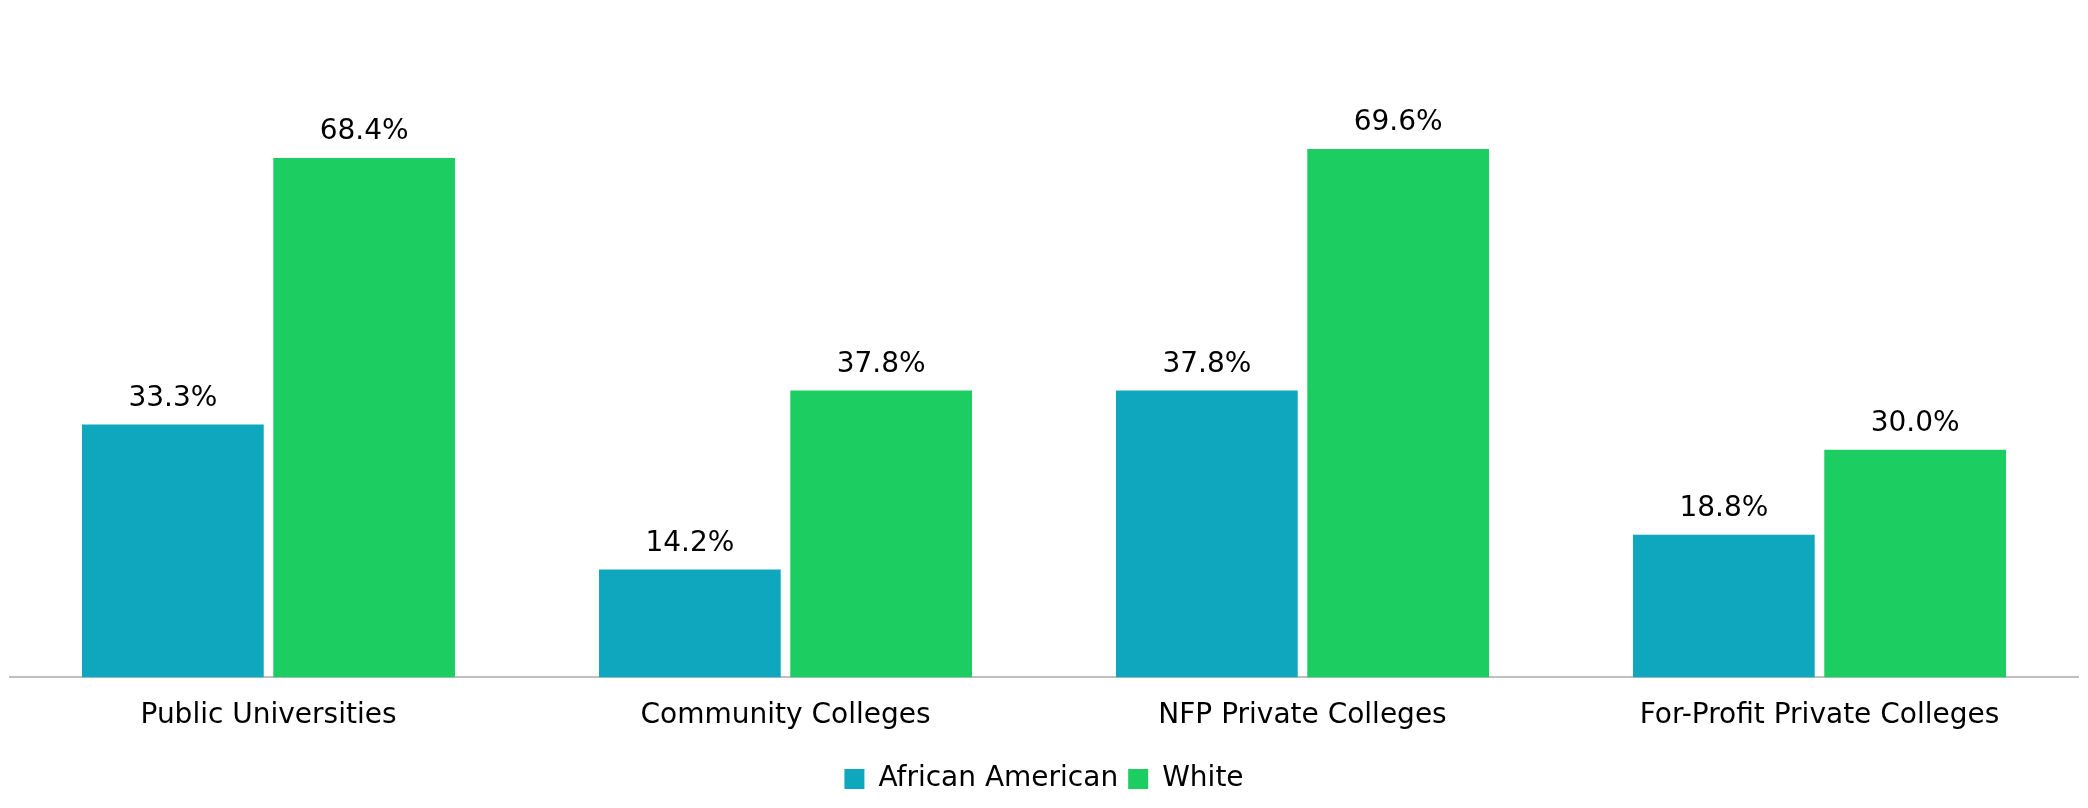 This screenshot has height=808, width=2088. I want to click on x-tick-label: For-Profit Private Colleges, so click(1819, 714).